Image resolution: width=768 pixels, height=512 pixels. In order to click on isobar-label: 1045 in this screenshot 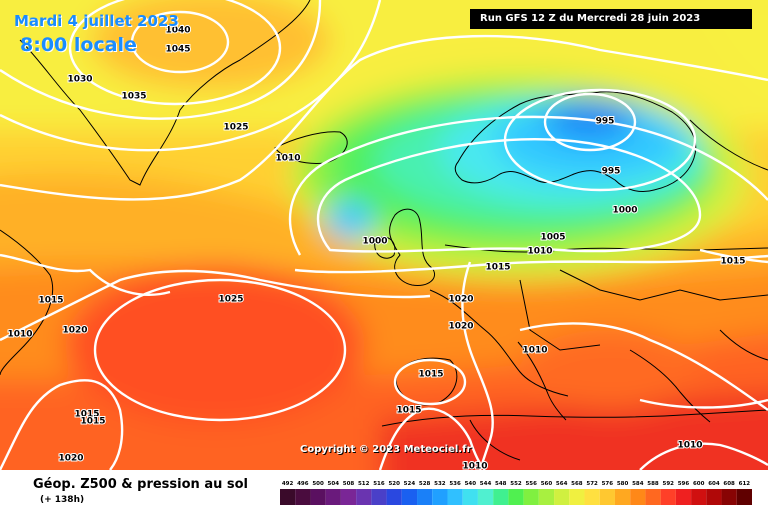, I will do `click(177, 50)`.